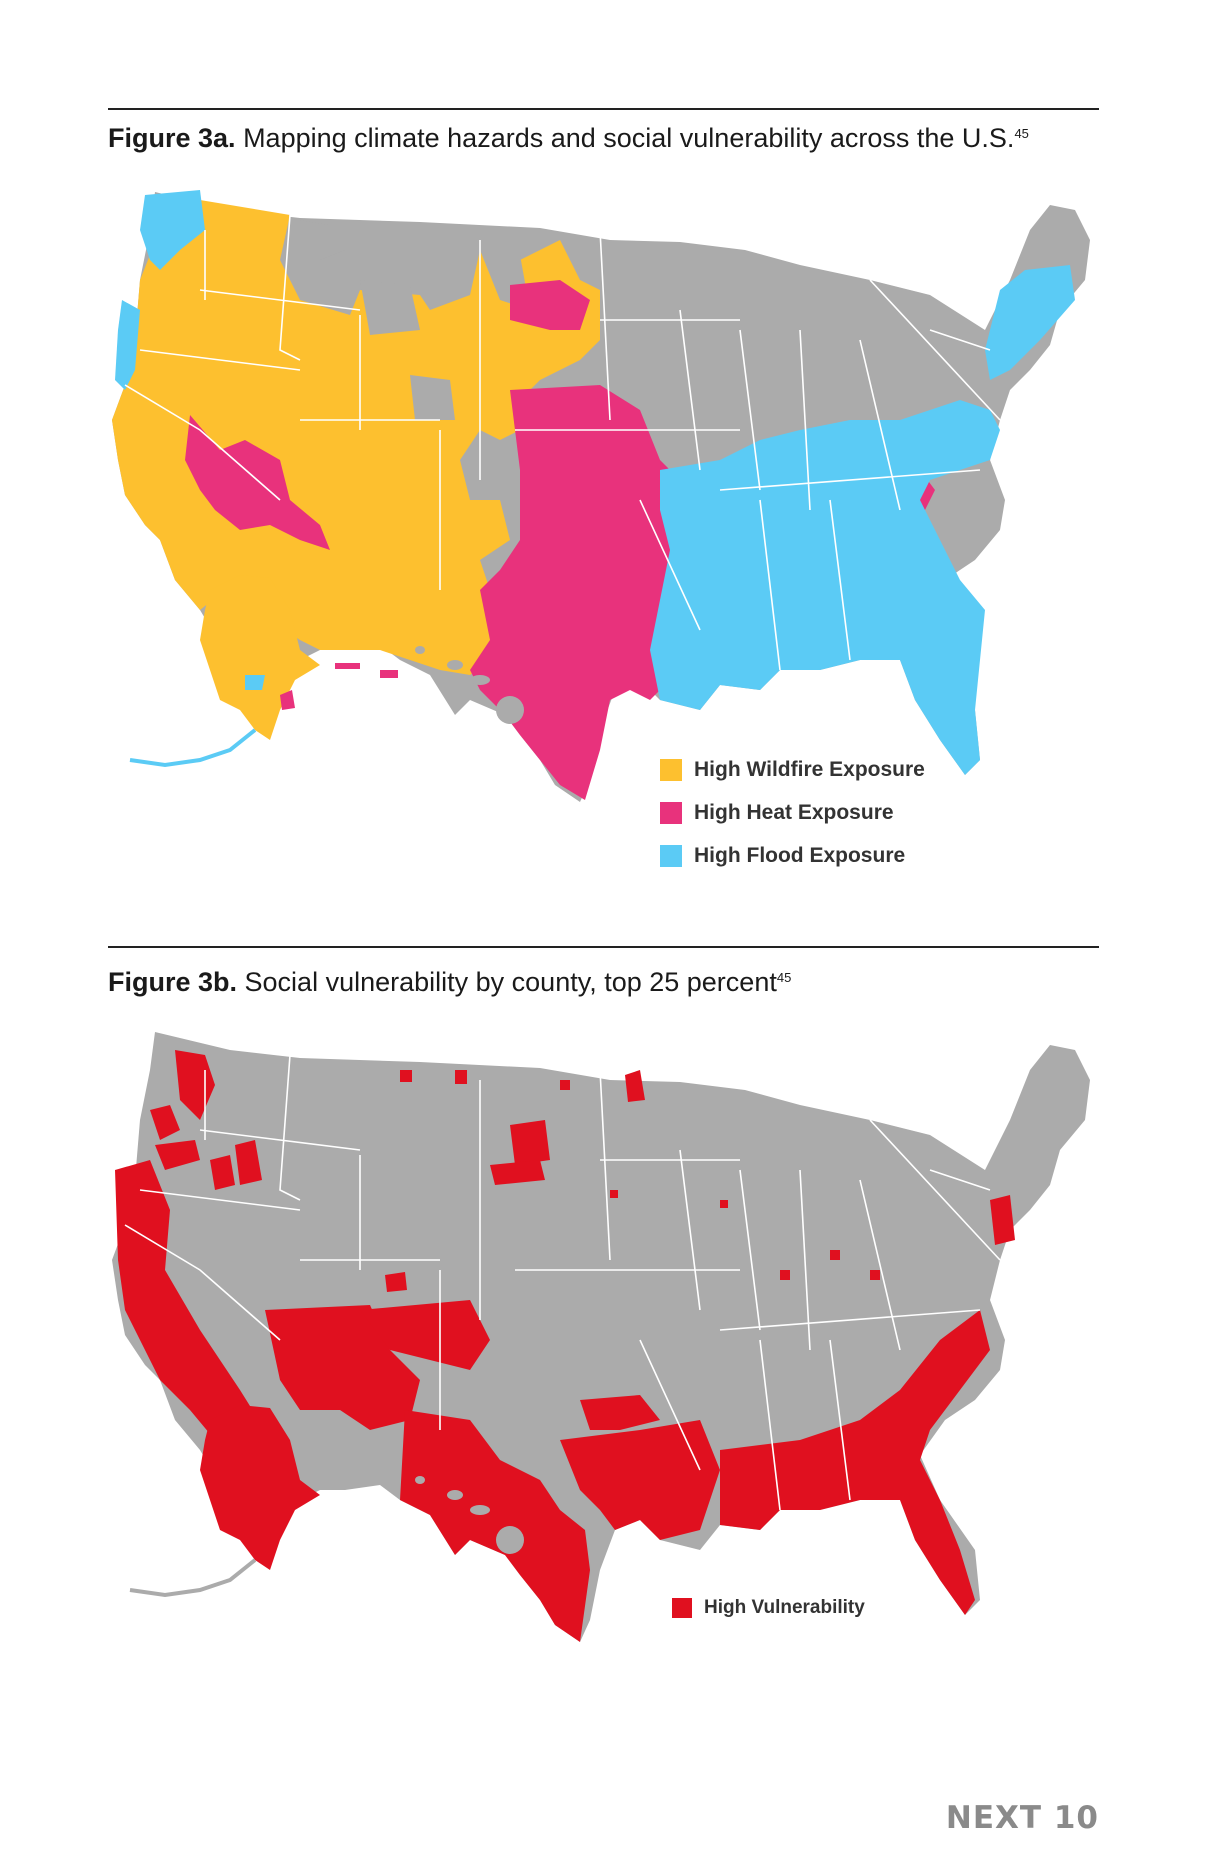 The height and width of the screenshot is (1864, 1211). Describe the element at coordinates (1021, 133) in the screenshot. I see `figure-3a-ref: 45` at that location.